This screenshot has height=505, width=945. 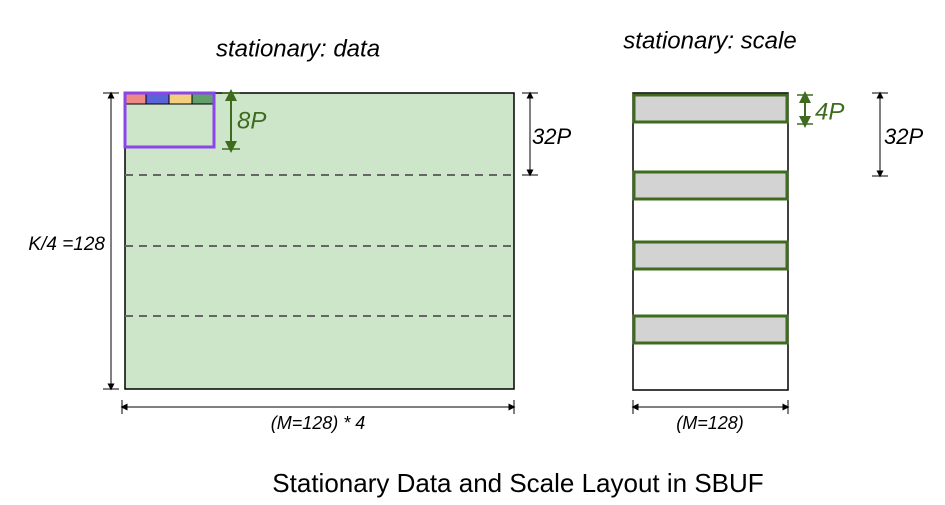 What do you see at coordinates (318, 423) in the screenshot?
I see `width-label: (M=128) * 4` at bounding box center [318, 423].